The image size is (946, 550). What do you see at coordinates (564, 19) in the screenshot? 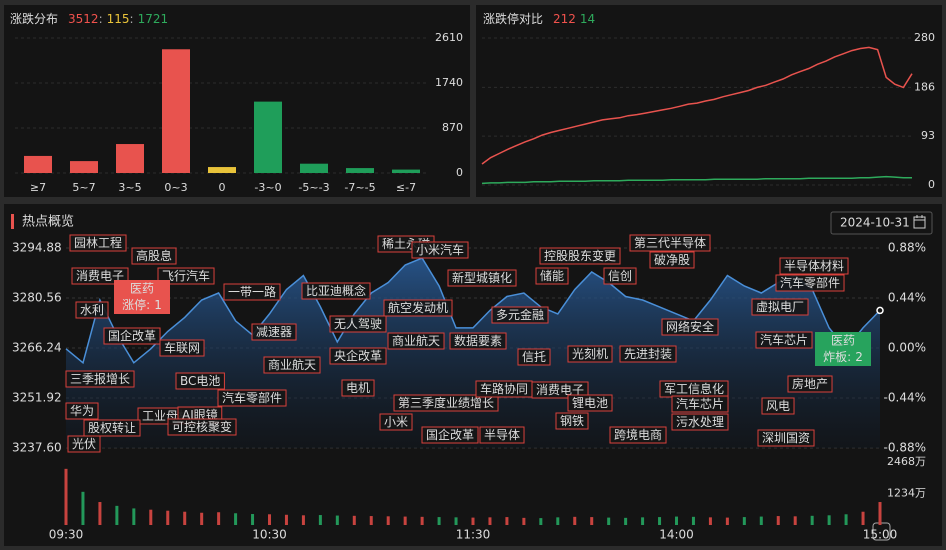
I see `count: 212` at bounding box center [564, 19].